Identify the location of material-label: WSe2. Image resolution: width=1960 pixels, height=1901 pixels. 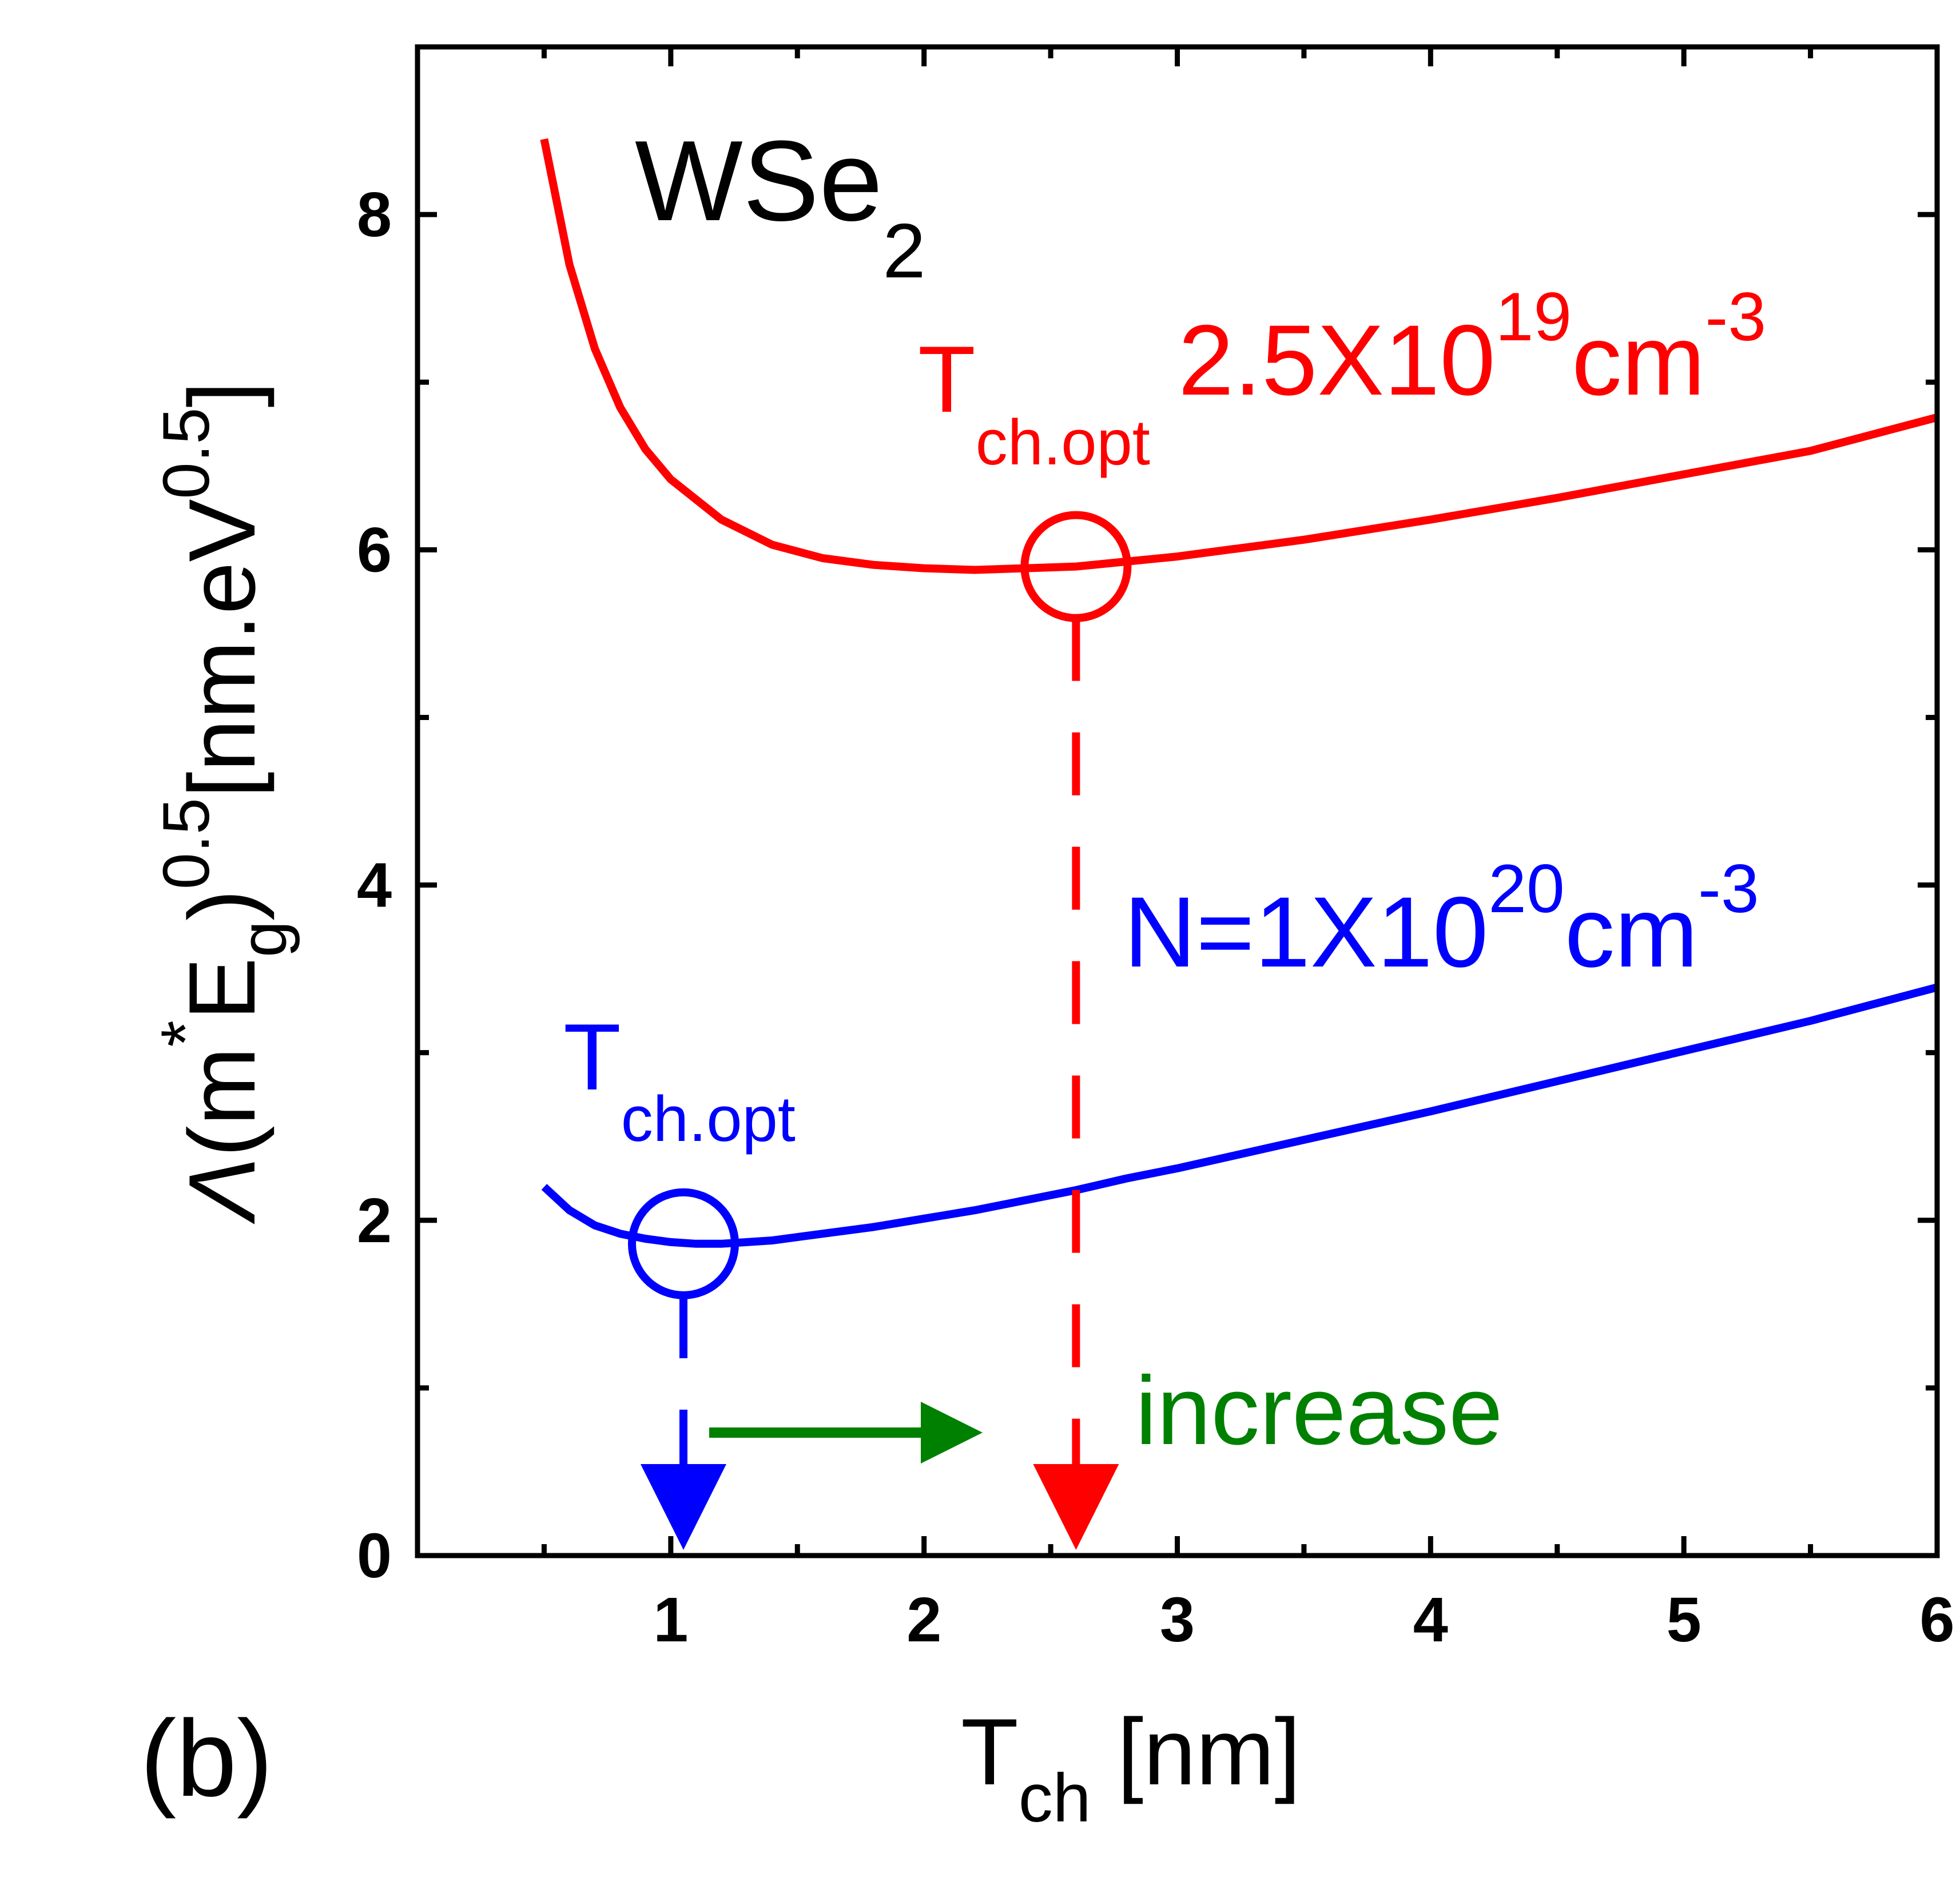
(780, 205).